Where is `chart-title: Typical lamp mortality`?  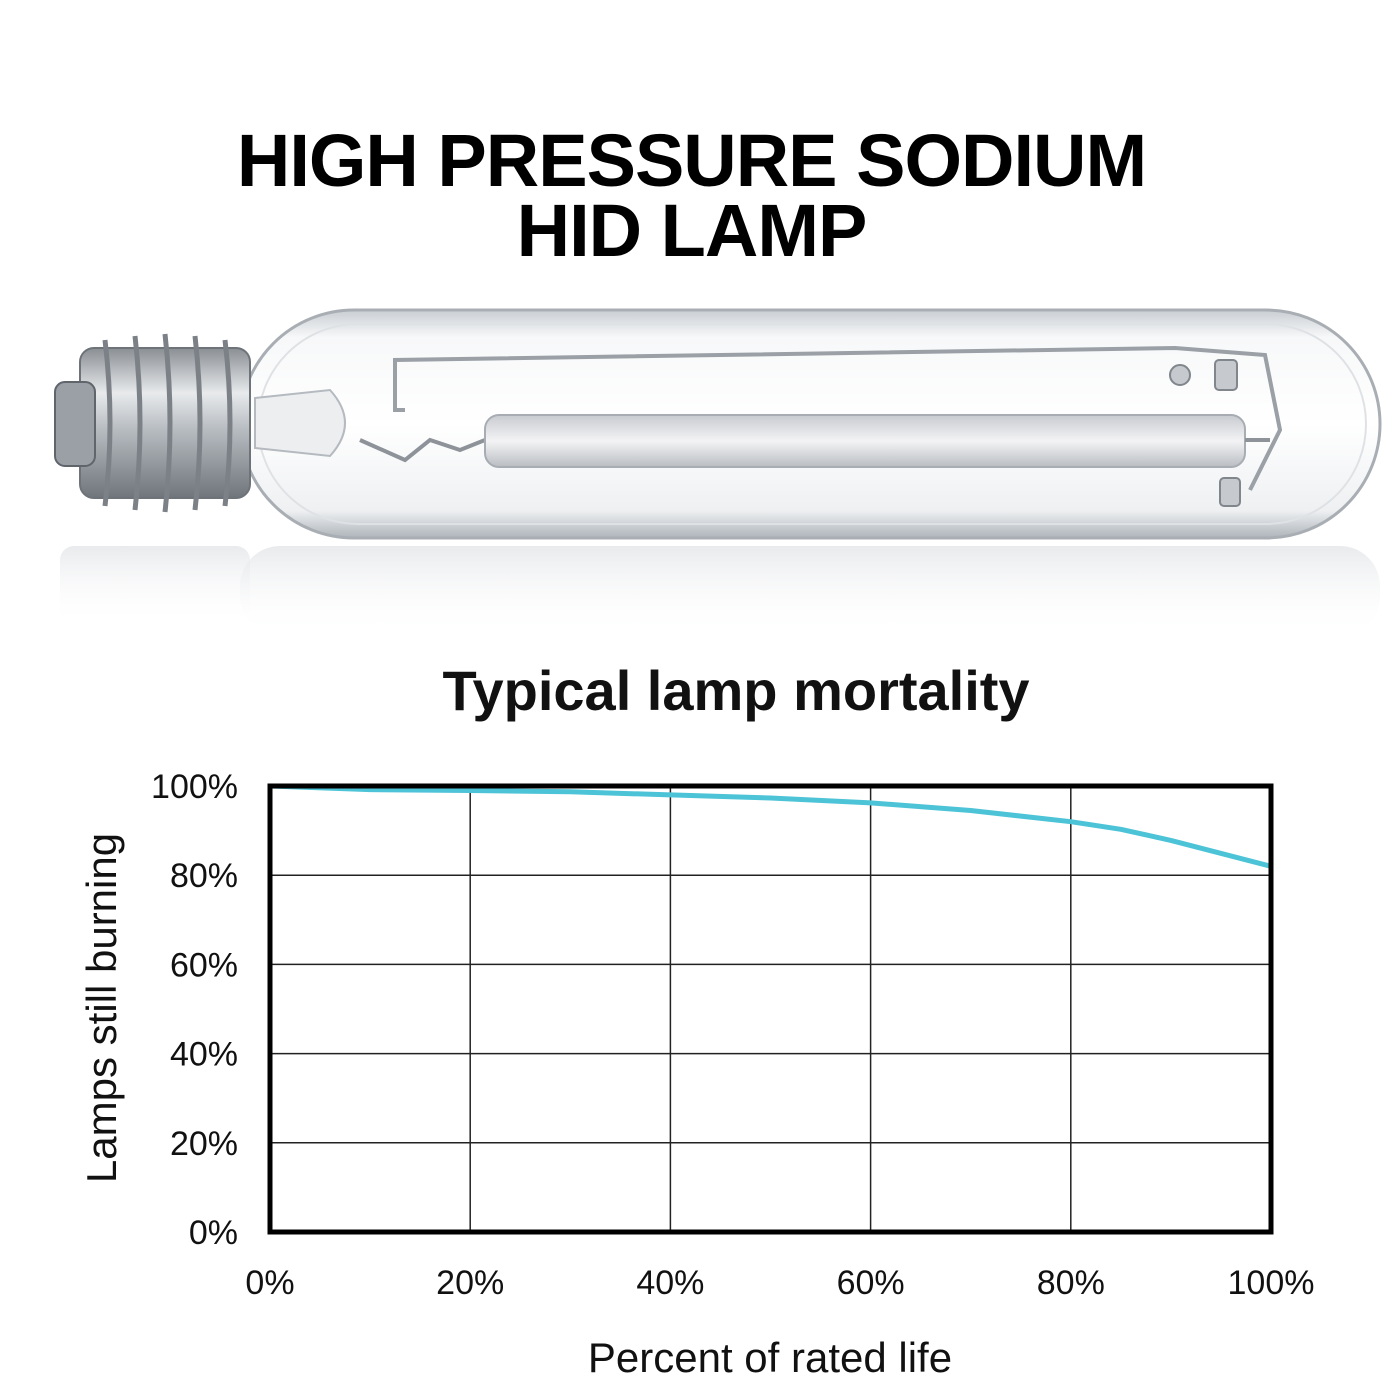
chart-title: Typical lamp mortality is located at coordinates (735, 690).